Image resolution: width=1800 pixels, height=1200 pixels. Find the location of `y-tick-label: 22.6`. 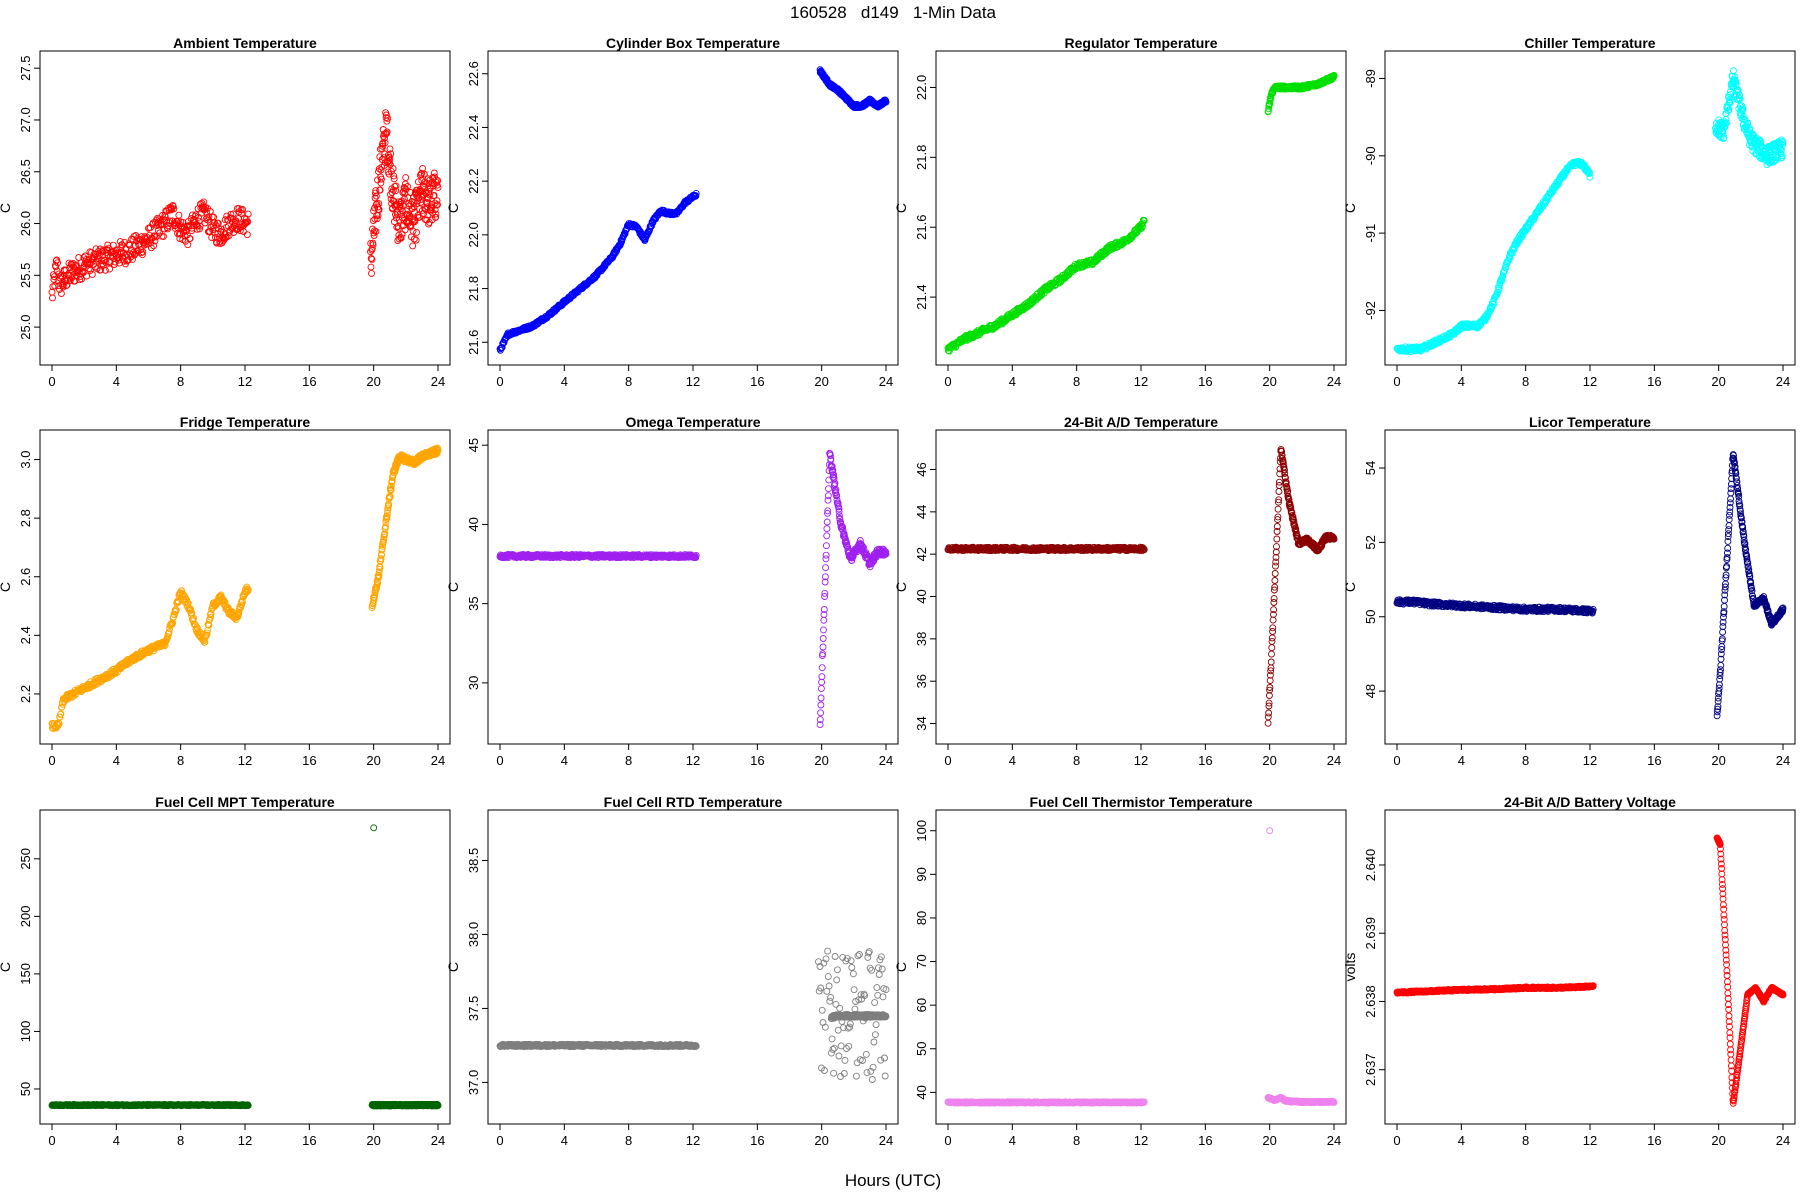

y-tick-label: 22.6 is located at coordinates (473, 73).